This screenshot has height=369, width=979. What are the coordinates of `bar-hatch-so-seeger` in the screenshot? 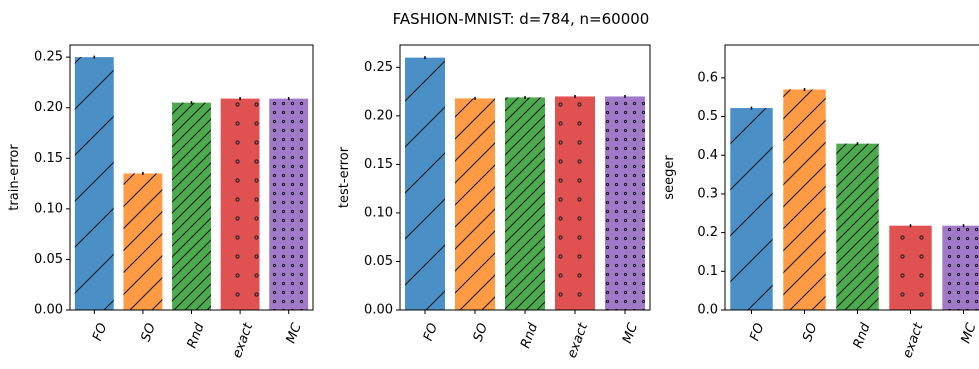 It's located at (804, 200).